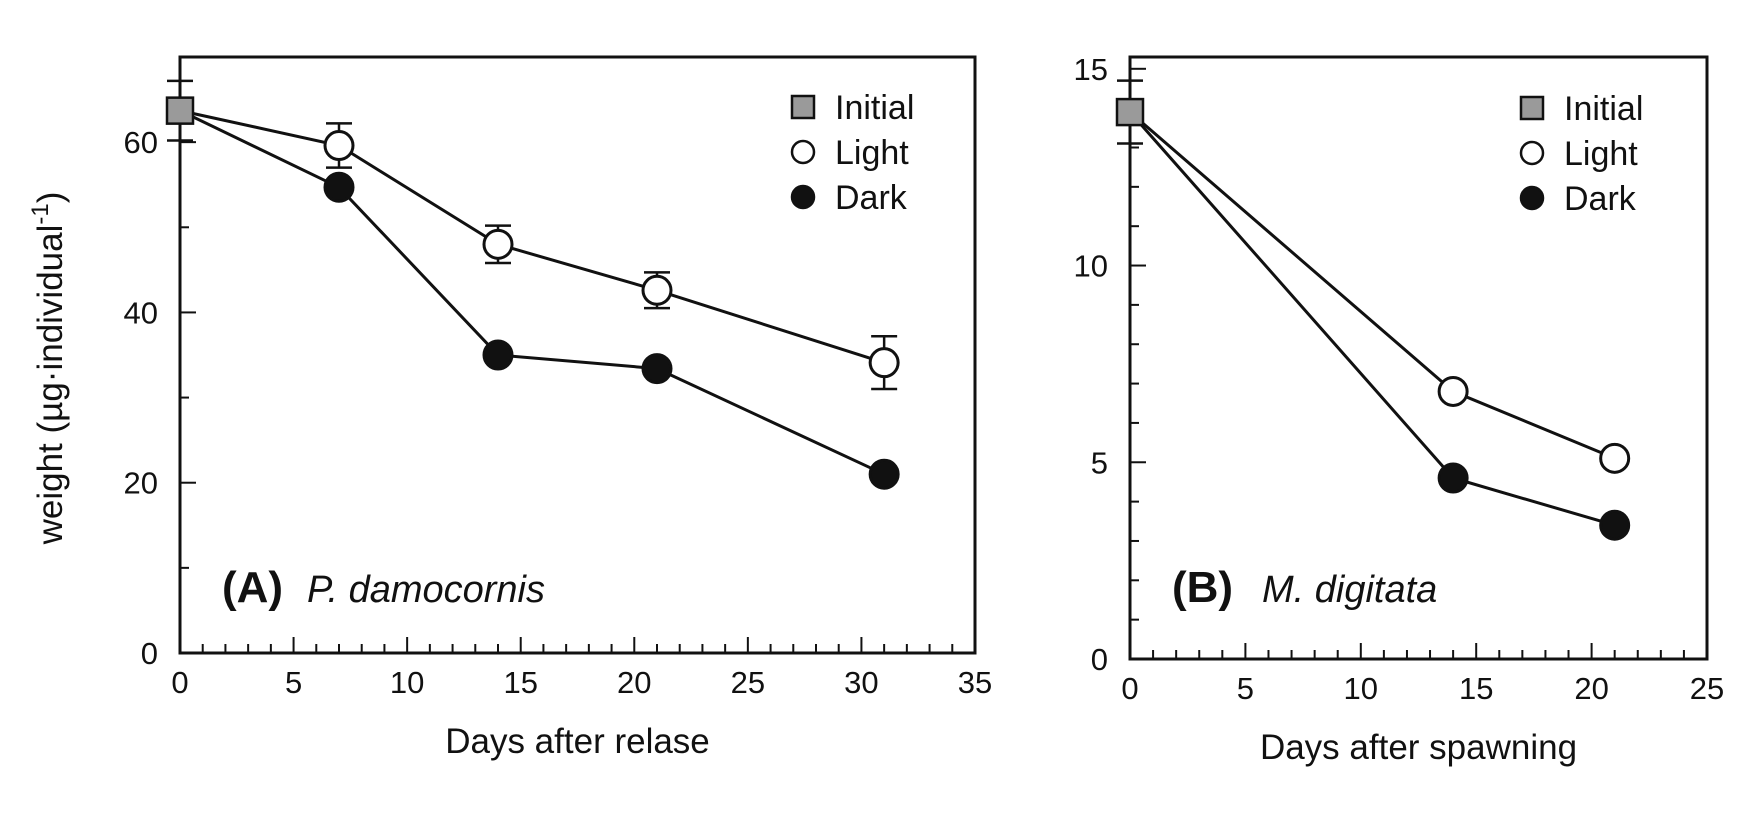 This screenshot has height=814, width=1756. What do you see at coordinates (1091, 69) in the screenshot?
I see `y-tick-label: 15` at bounding box center [1091, 69].